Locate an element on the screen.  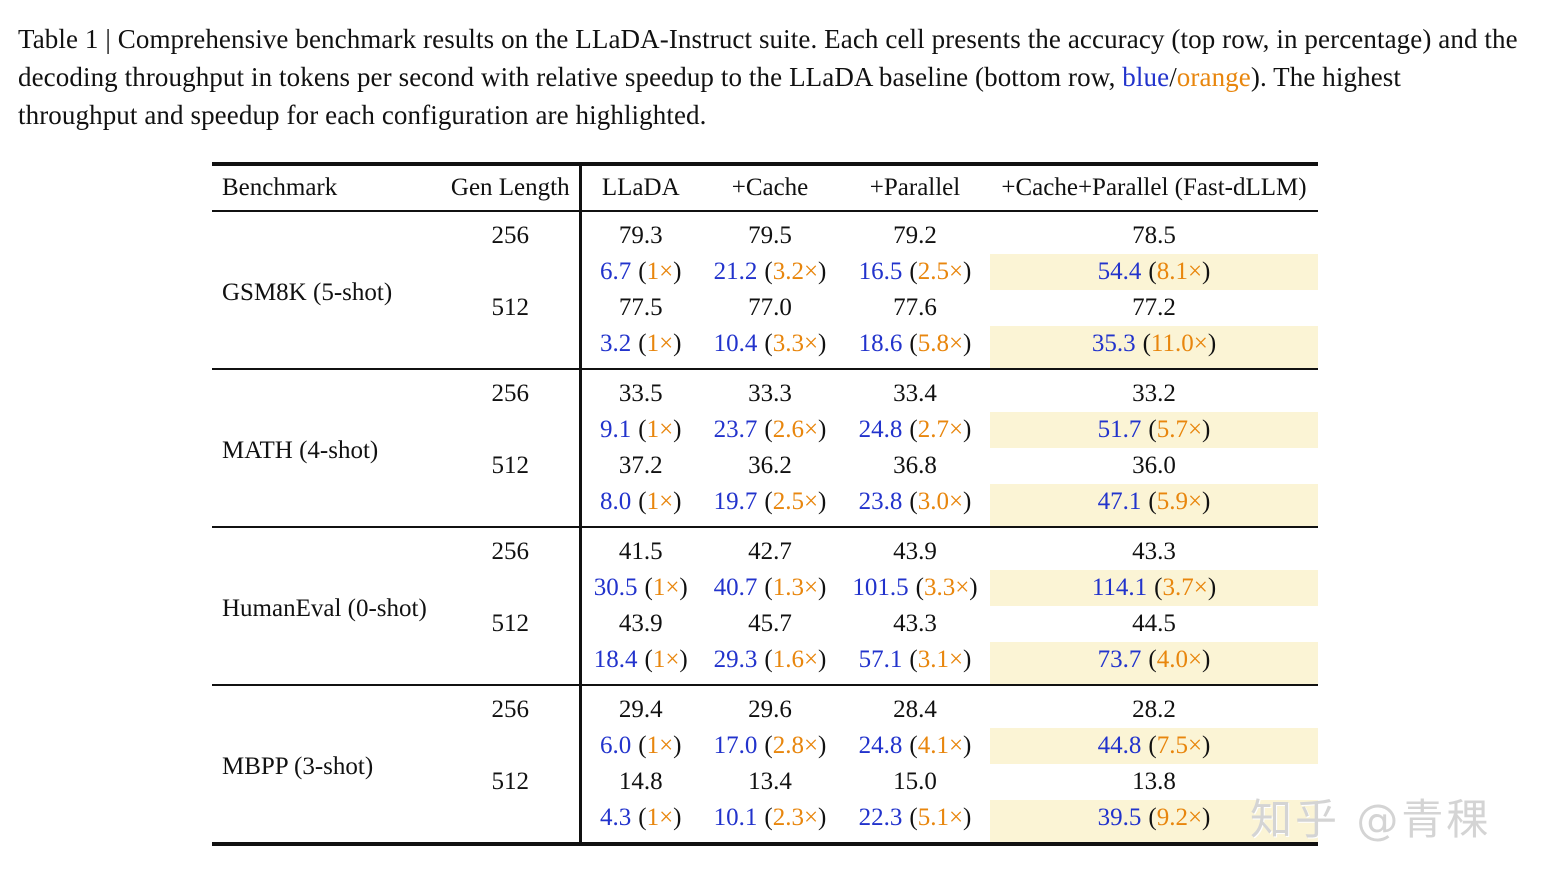
table-row: MATH (4-shot) 256 33.5 33.3 33.4 33.2 is located at coordinates (765, 416).